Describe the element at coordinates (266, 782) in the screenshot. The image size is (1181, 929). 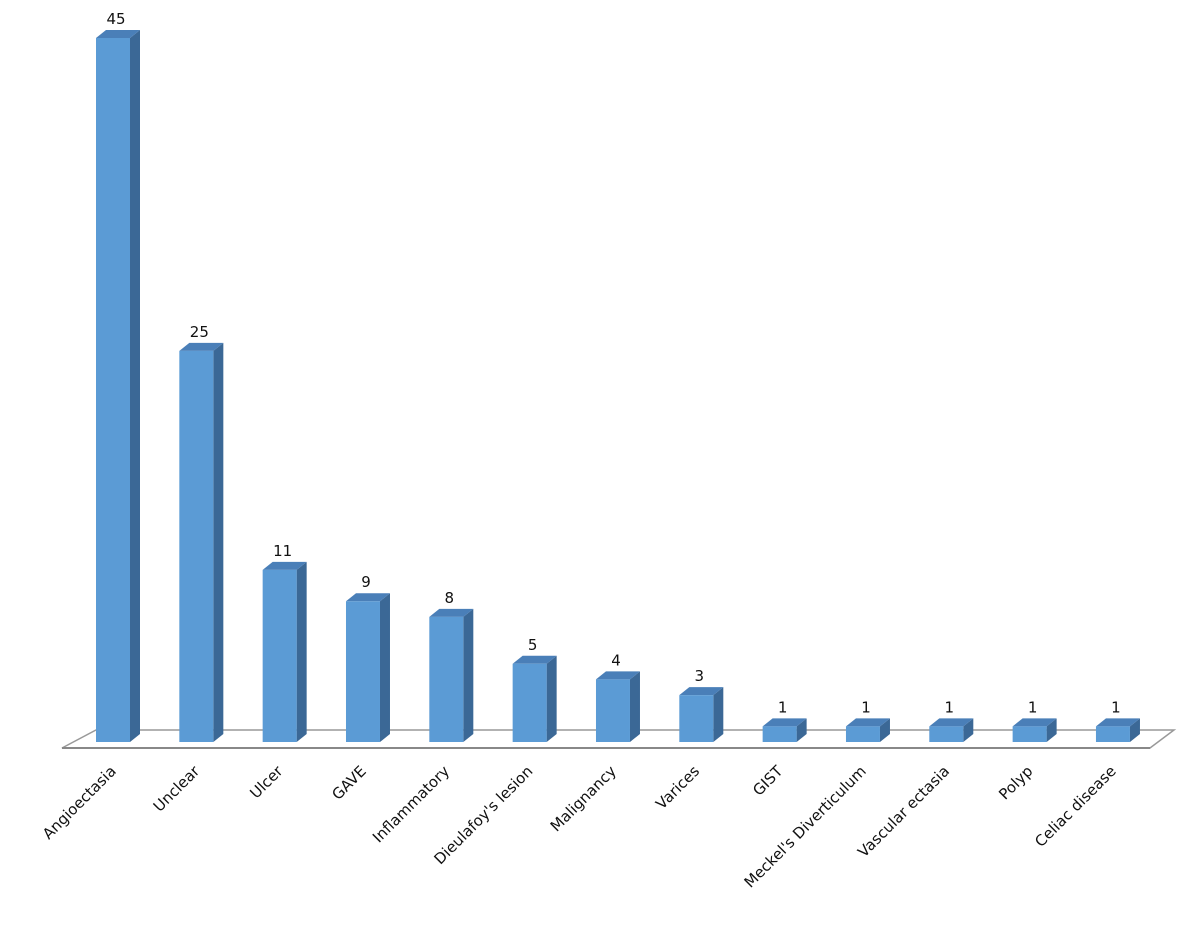
I see `x-tick-label: Ulcer` at that location.